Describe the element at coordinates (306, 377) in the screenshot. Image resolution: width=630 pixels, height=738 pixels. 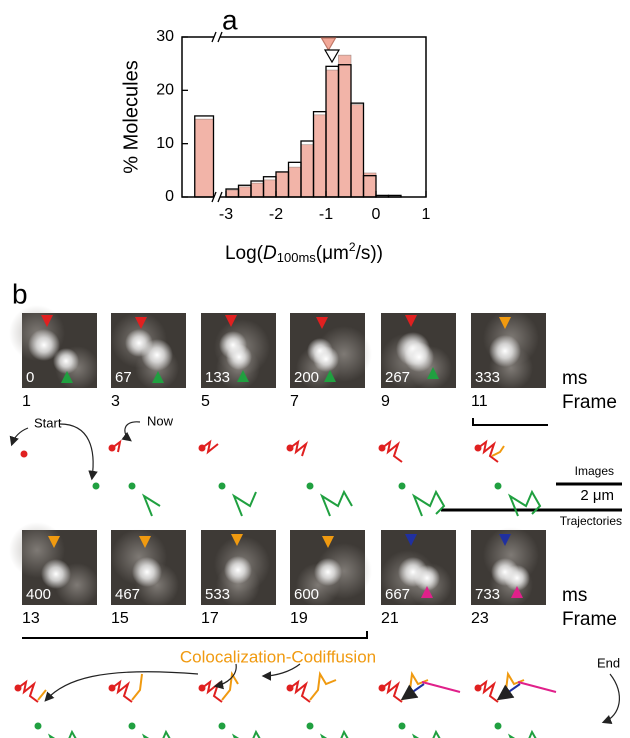
I see `time-label: 200` at that location.